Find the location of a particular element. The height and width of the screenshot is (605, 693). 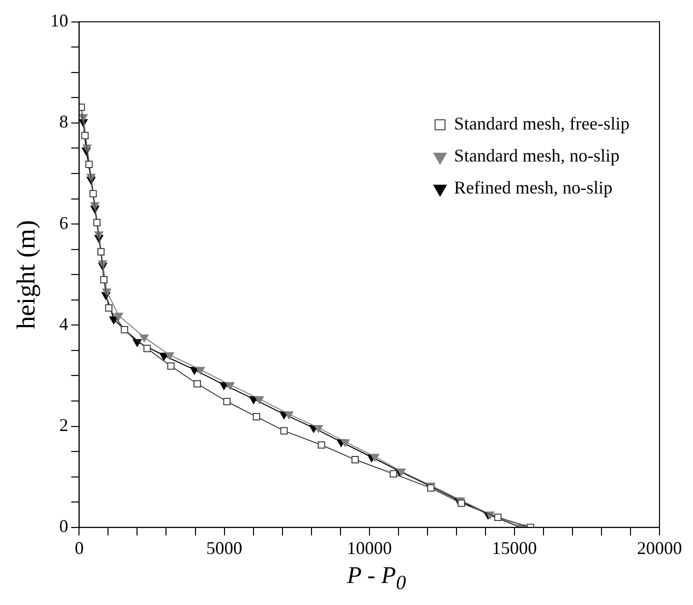

legend-label: Standard mesh, free-slip is located at coordinates (542, 124).